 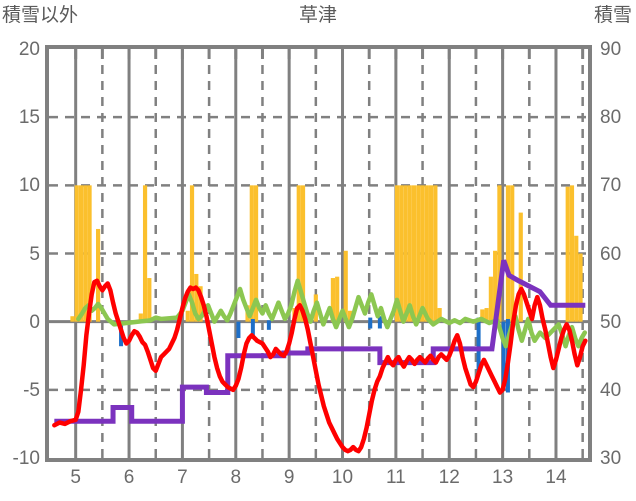 I want to click on right-axis-tick: 80, so click(x=611, y=118).